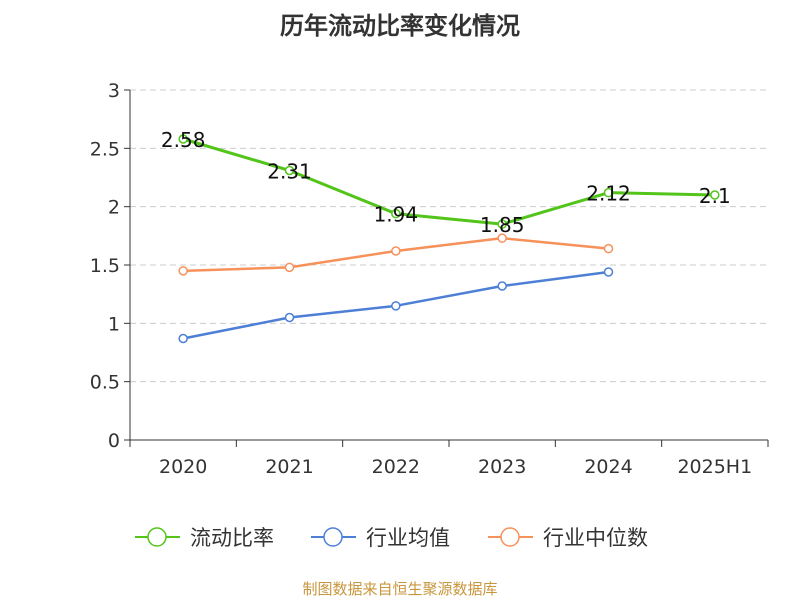 This screenshot has width=800, height=600. I want to click on data-label: 1.94, so click(396, 215).